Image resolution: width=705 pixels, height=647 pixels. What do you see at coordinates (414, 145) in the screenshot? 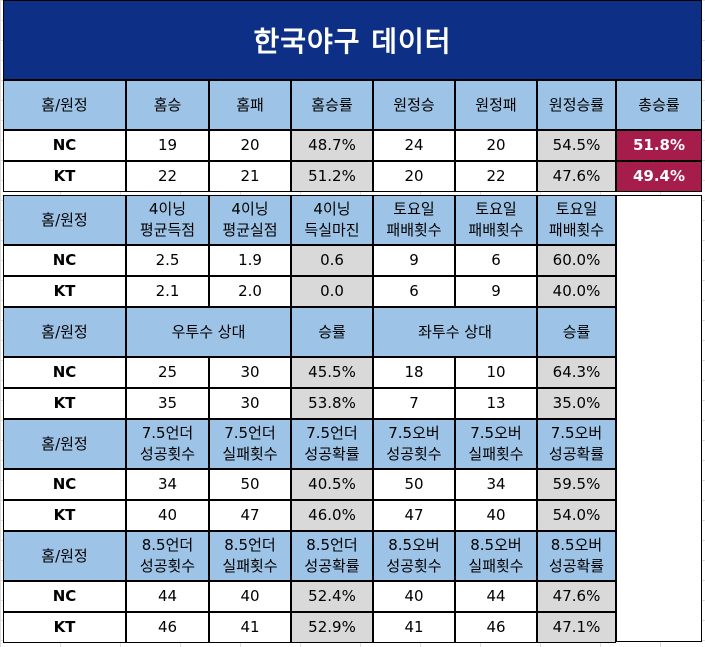
I see `value-cell: 24` at bounding box center [414, 145].